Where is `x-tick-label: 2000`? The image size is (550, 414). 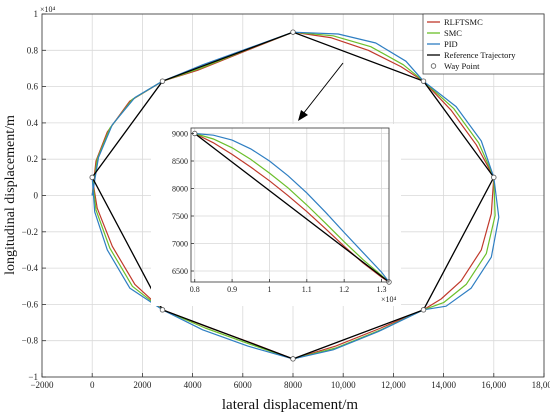
x-tick-label: 2000 is located at coordinates (142, 385).